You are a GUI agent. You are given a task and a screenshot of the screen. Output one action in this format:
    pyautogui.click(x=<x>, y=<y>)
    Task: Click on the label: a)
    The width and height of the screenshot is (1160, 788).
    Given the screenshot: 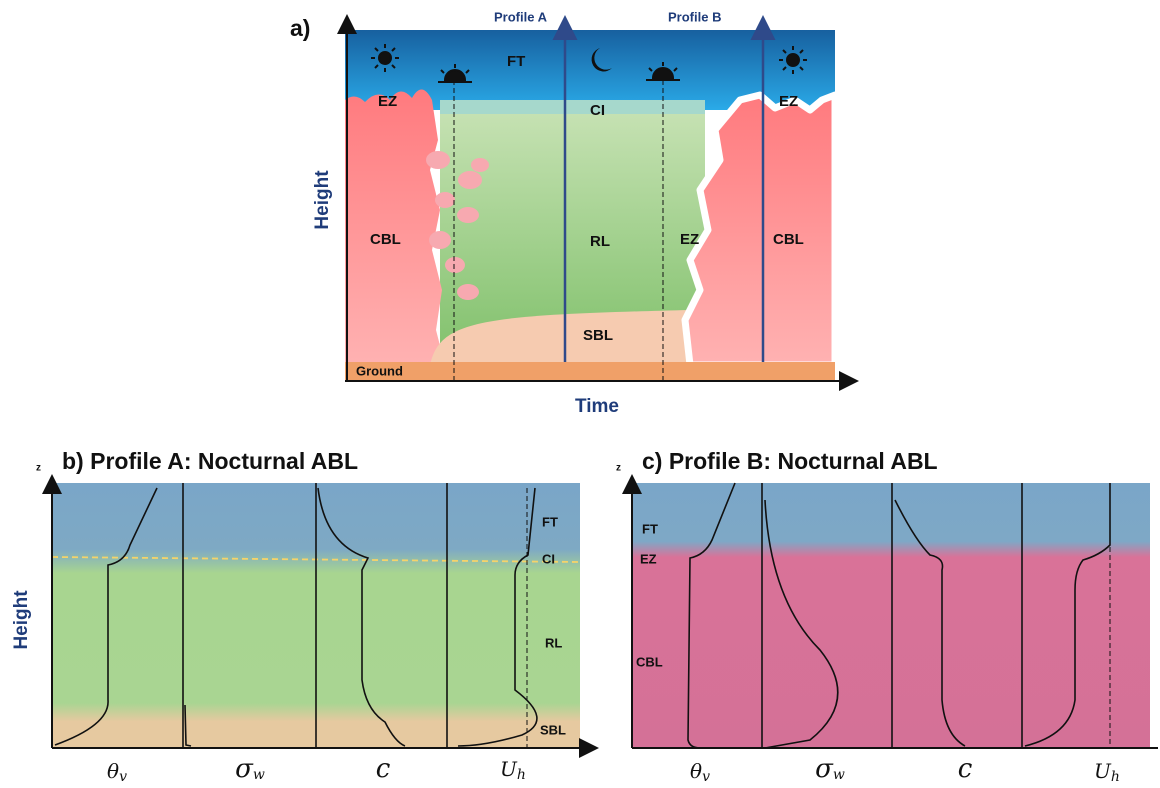 What is the action you would take?
    pyautogui.click(x=300, y=28)
    